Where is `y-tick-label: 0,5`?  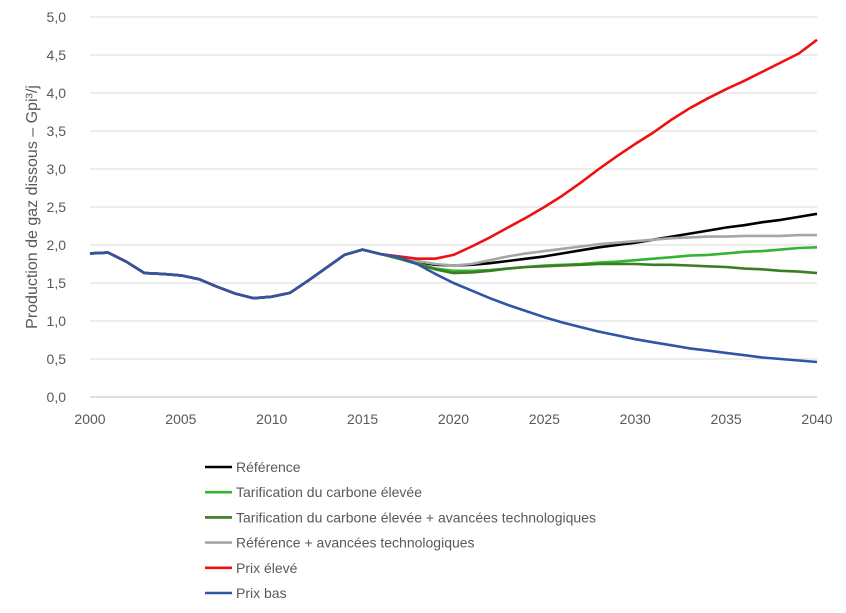
y-tick-label: 0,5 is located at coordinates (57, 359).